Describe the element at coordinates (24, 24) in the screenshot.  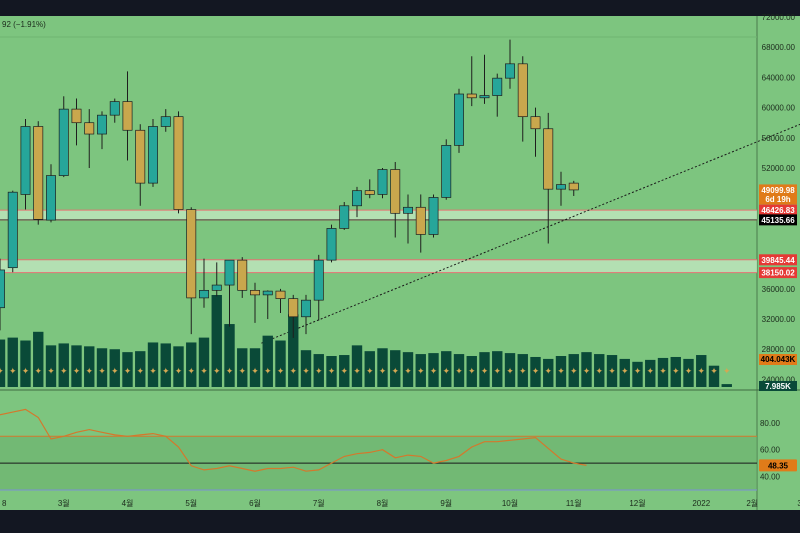
I see `price-change-text: 92 (−1.91%)` at that location.